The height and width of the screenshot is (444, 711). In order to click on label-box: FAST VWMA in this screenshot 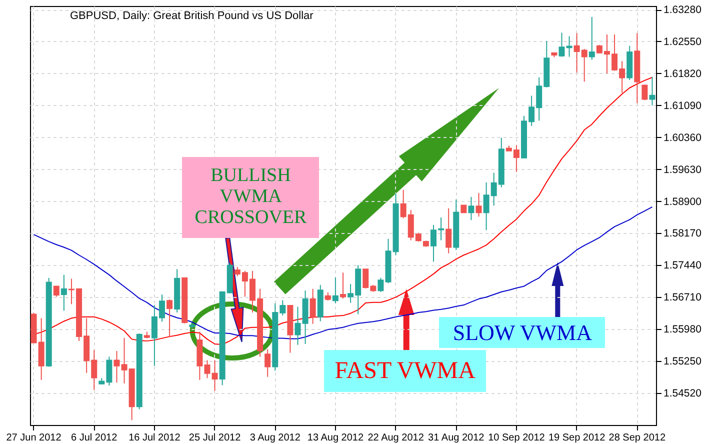, I will do `click(405, 371)`.